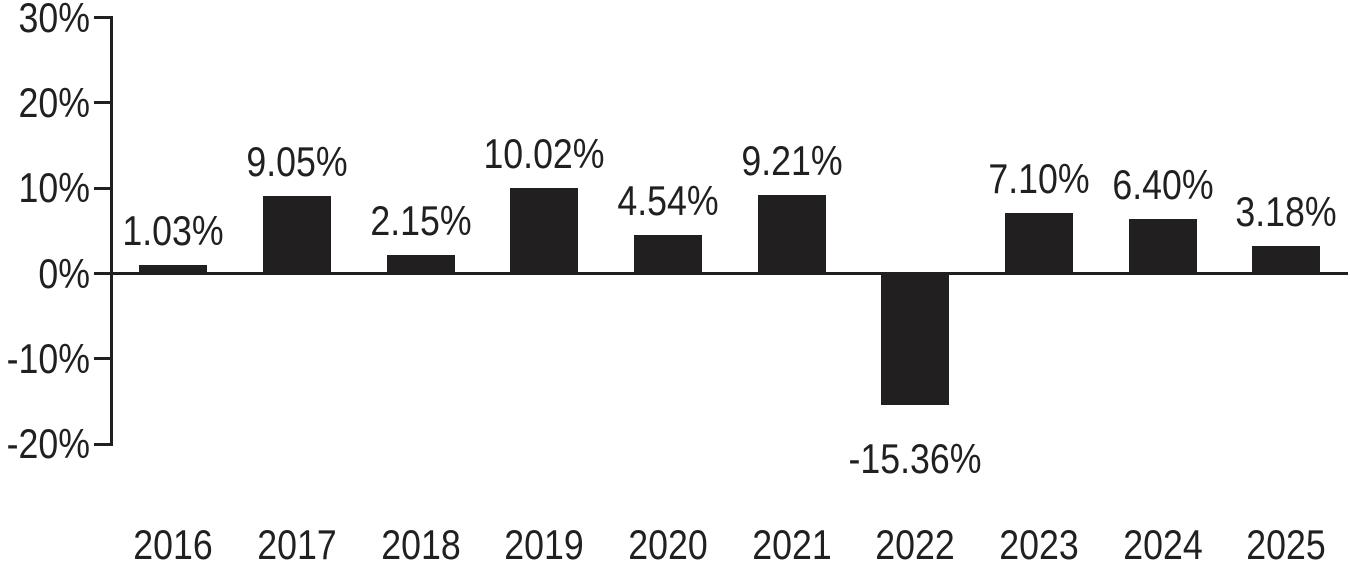 This screenshot has width=1350, height=566. I want to click on bar-value-label: 4.54%, so click(668, 200).